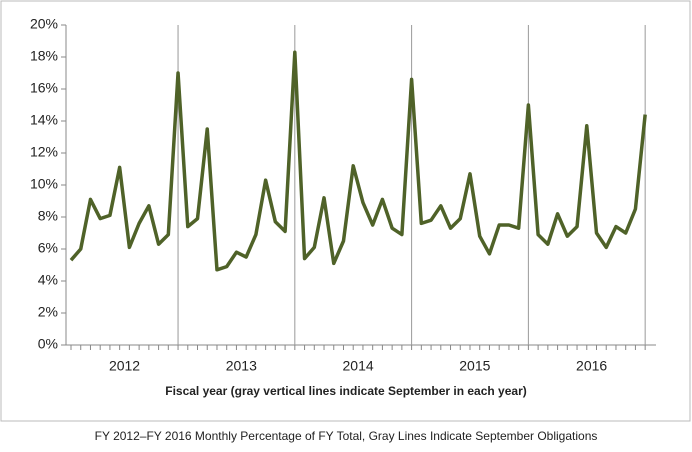 The height and width of the screenshot is (452, 692). I want to click on x-tick-label: 2014, so click(358, 366).